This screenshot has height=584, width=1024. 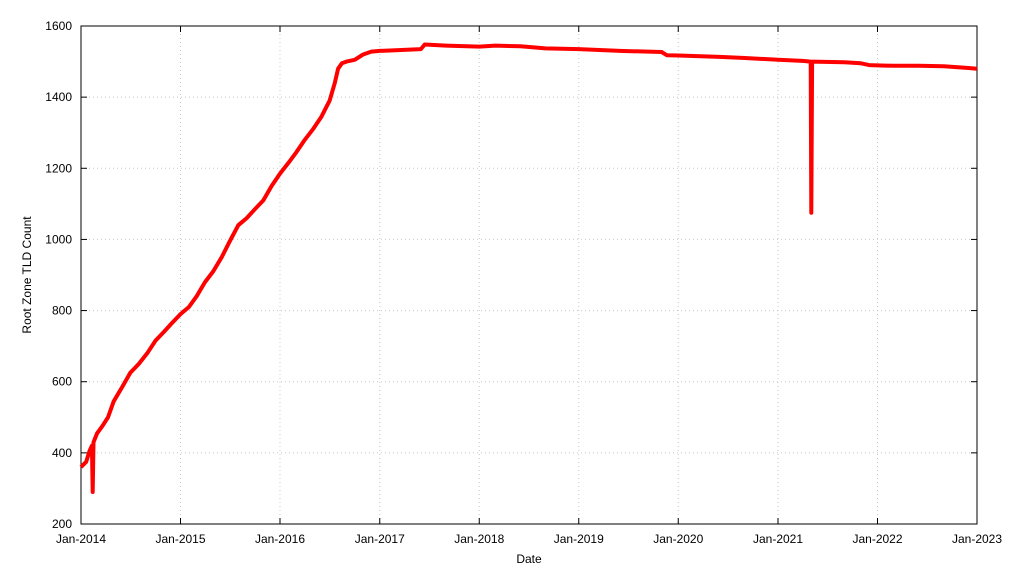 What do you see at coordinates (62, 382) in the screenshot?
I see `y-tick-label: 600` at bounding box center [62, 382].